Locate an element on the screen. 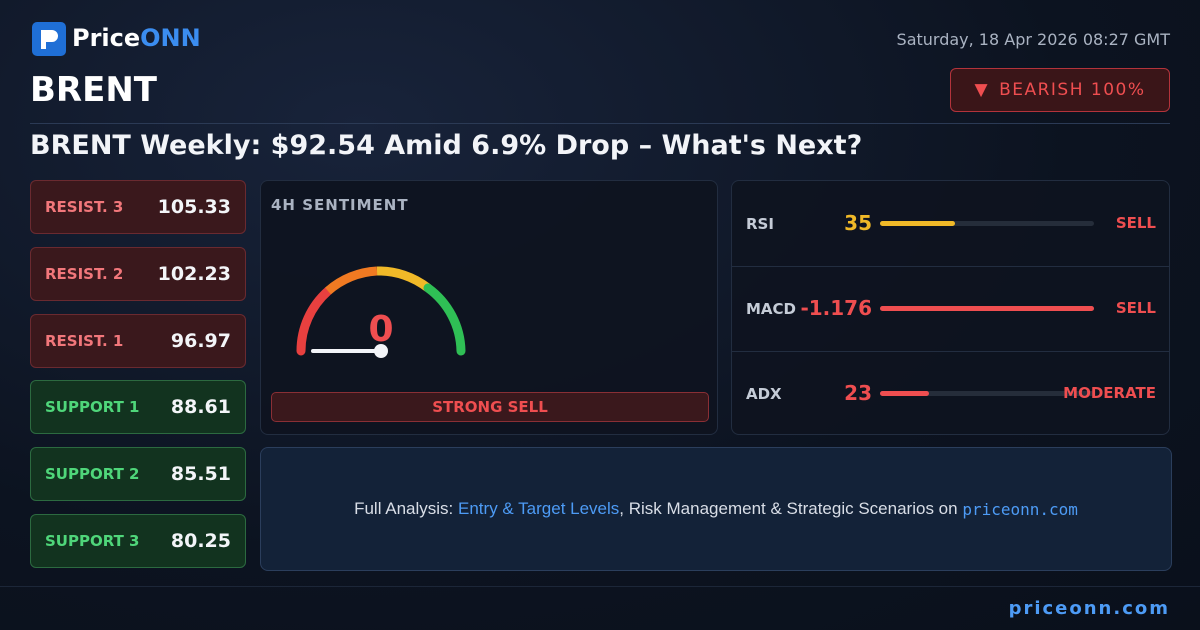 The image size is (1200, 630). level-card: RESIST. 3 105.33 is located at coordinates (138, 207).